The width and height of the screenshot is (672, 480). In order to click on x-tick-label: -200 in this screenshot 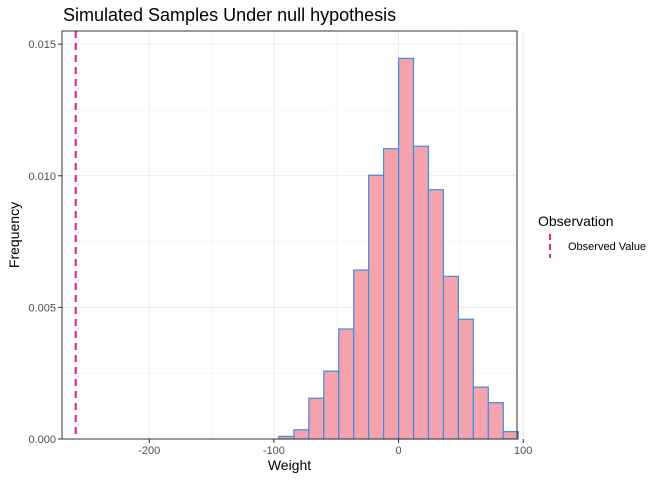, I will do `click(149, 451)`.